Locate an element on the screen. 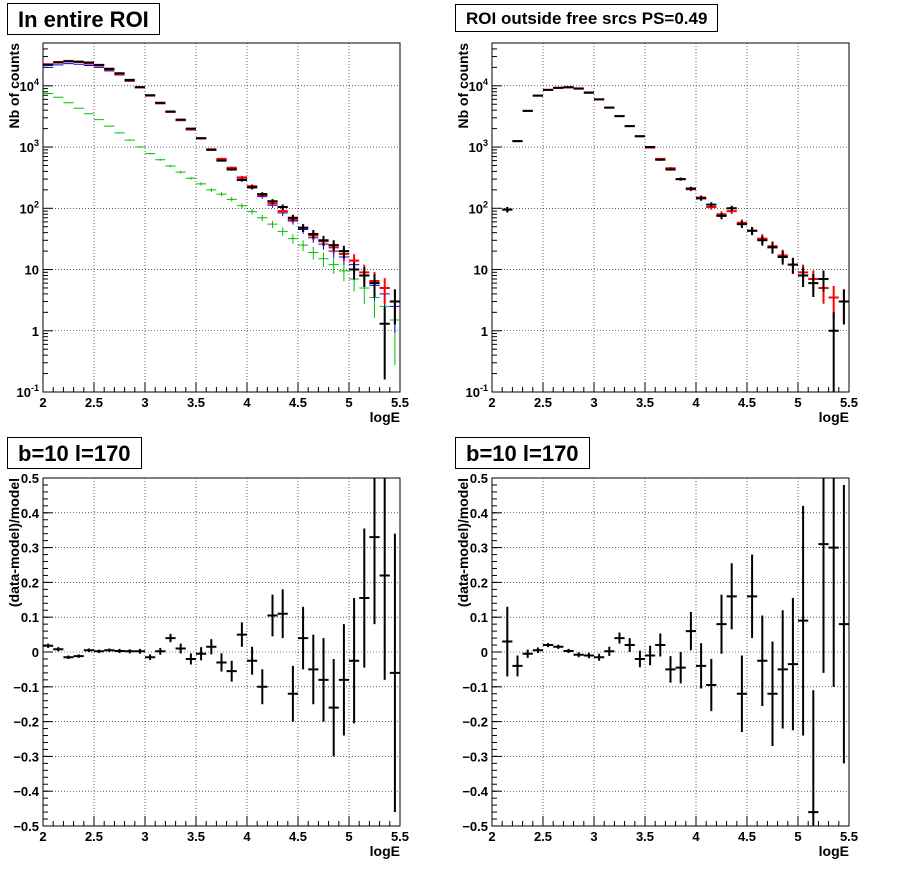 This screenshot has width=898, height=871. panel-4-x-tick-label: 3 is located at coordinates (593, 836).